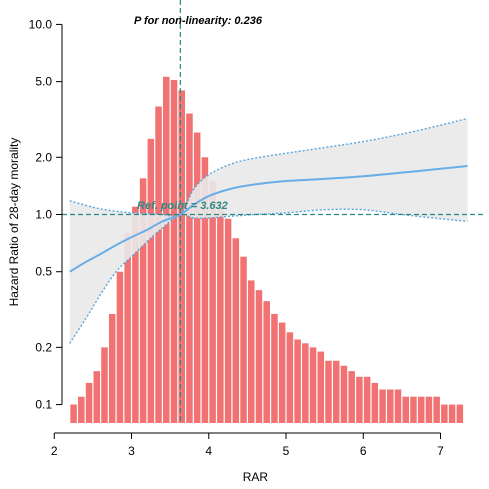 The height and width of the screenshot is (489, 489). Describe the element at coordinates (43, 82) in the screenshot. I see `y-tick-label: 5.0` at that location.